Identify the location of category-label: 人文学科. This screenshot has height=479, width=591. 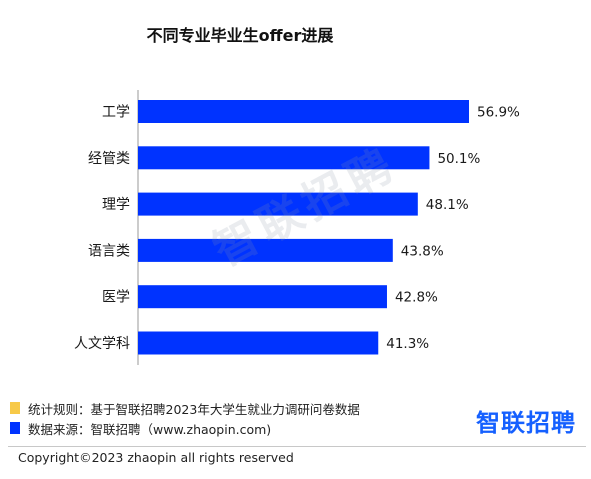
(102, 344).